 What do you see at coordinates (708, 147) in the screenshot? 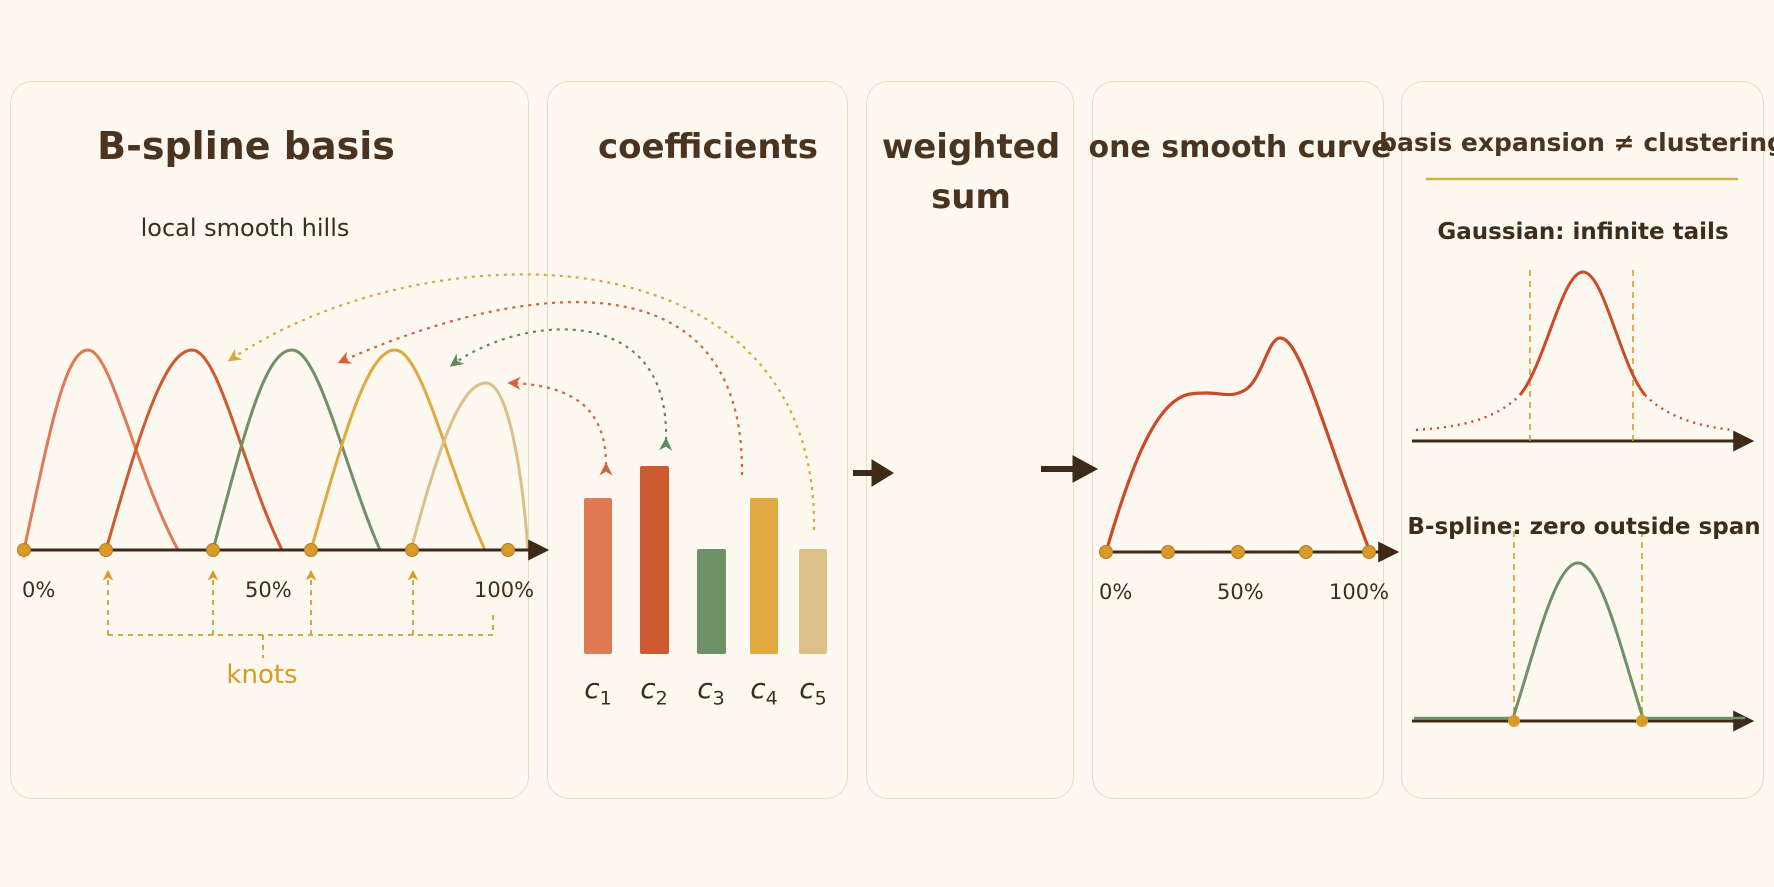
I see `coefficients-title: coefficients` at bounding box center [708, 147].